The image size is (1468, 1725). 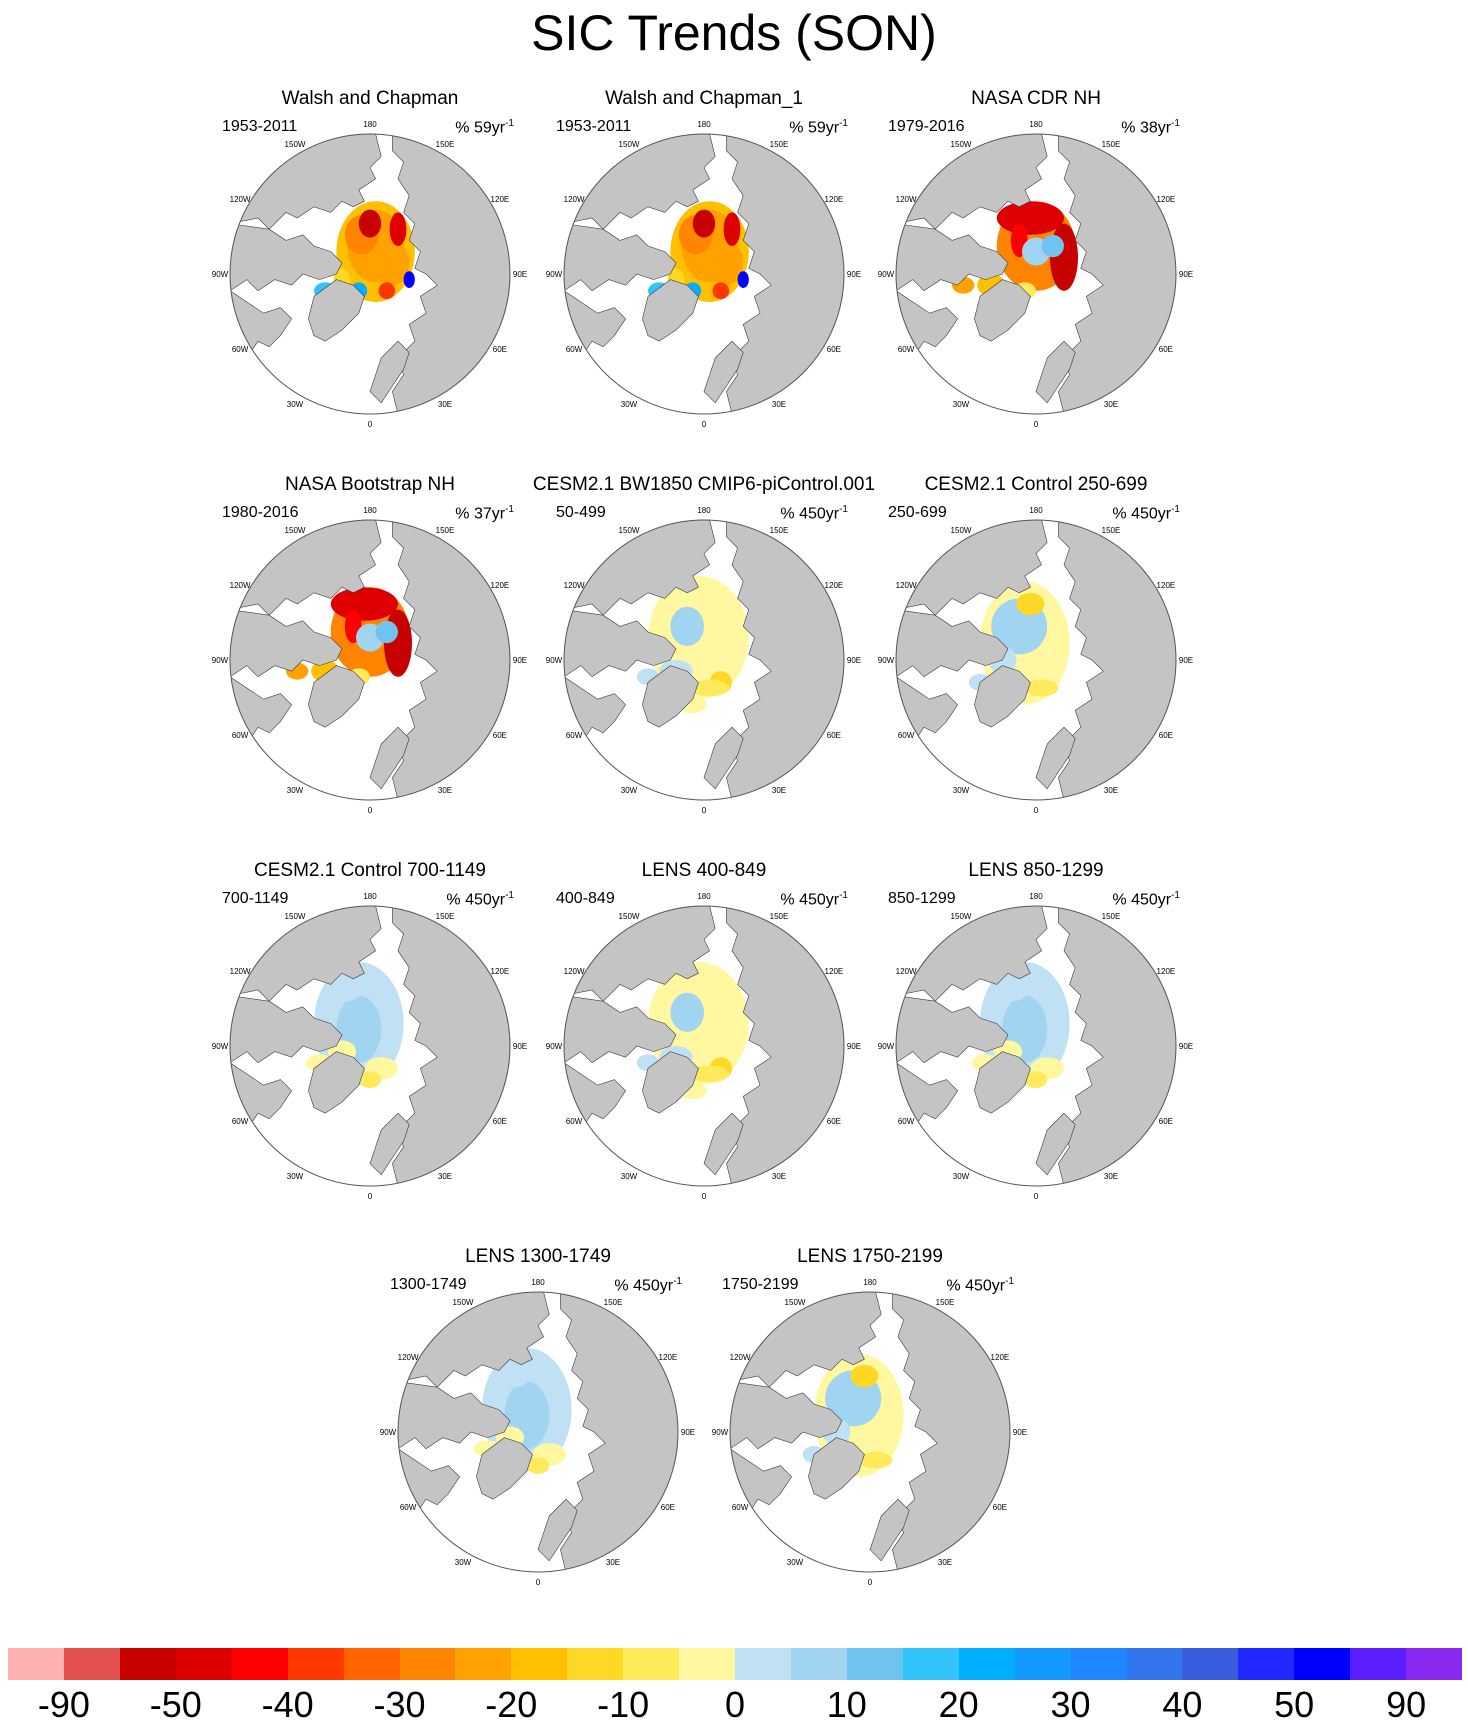 What do you see at coordinates (175, 1704) in the screenshot?
I see `colorbar-label: -50` at bounding box center [175, 1704].